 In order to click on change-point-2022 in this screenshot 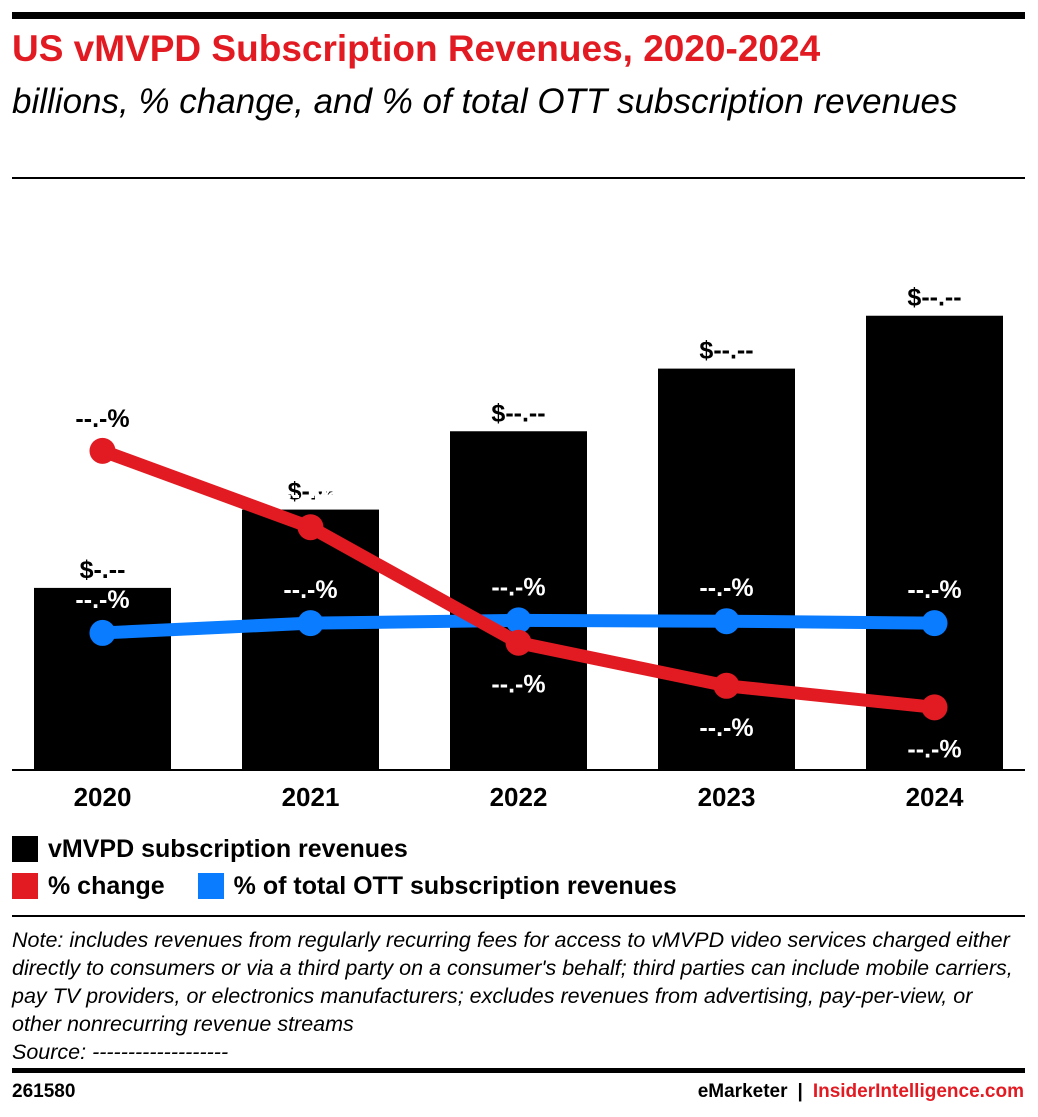, I will do `click(518, 642)`.